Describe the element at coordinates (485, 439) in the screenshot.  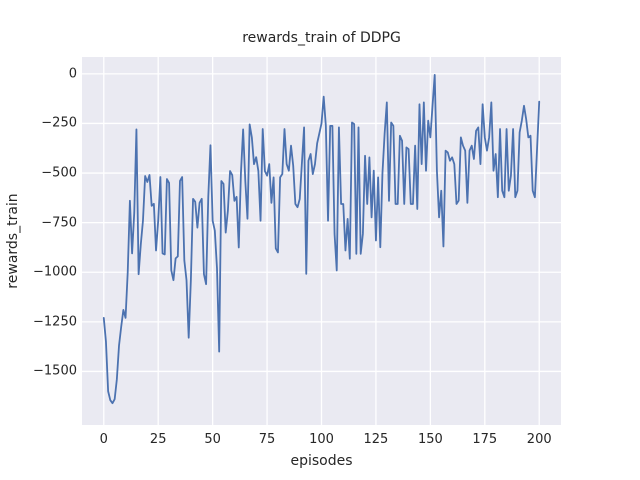
I see `x-tick-label: 175` at that location.